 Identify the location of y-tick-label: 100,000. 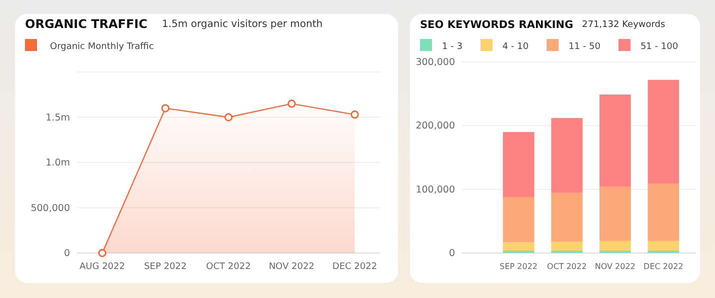
(435, 190).